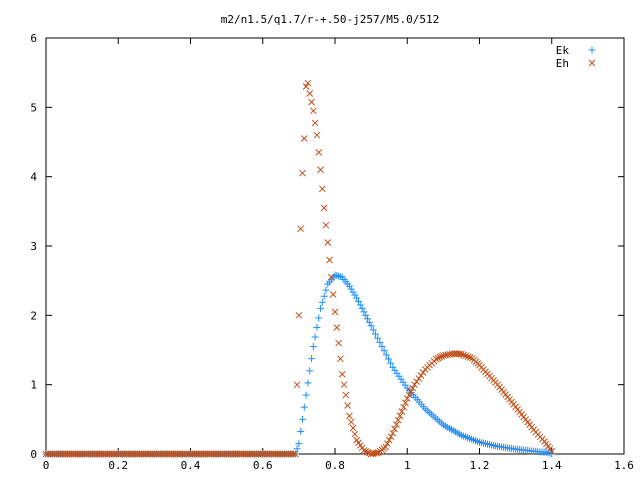  I want to click on x-tick-label: 0.6, so click(263, 465).